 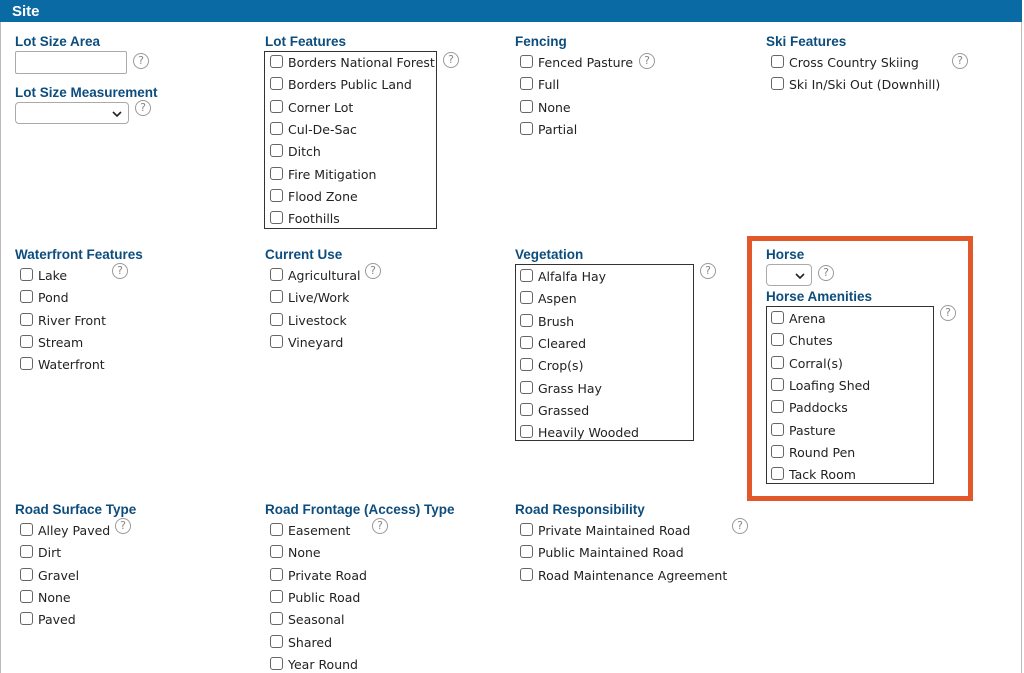 I want to click on checkbox-label: Easement, so click(x=319, y=530).